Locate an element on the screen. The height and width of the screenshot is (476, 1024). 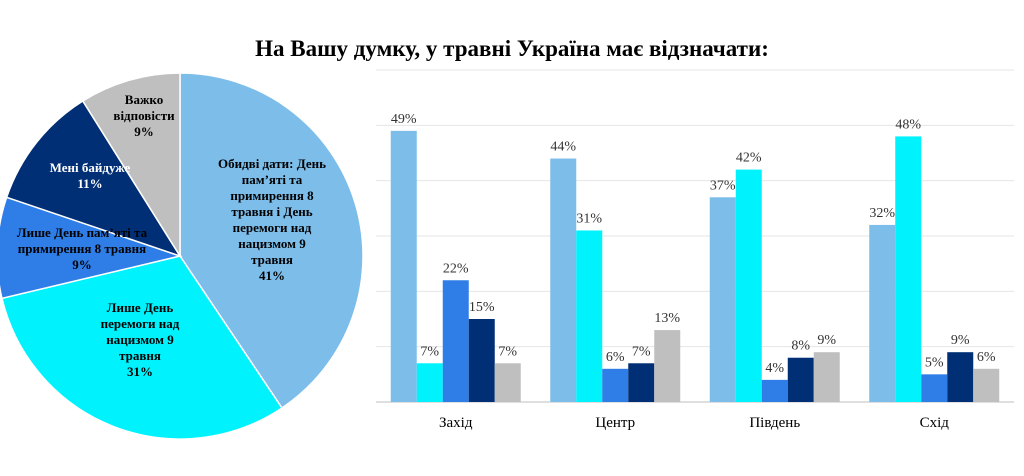
bar-value-label-2-1: 42% is located at coordinates (749, 158).